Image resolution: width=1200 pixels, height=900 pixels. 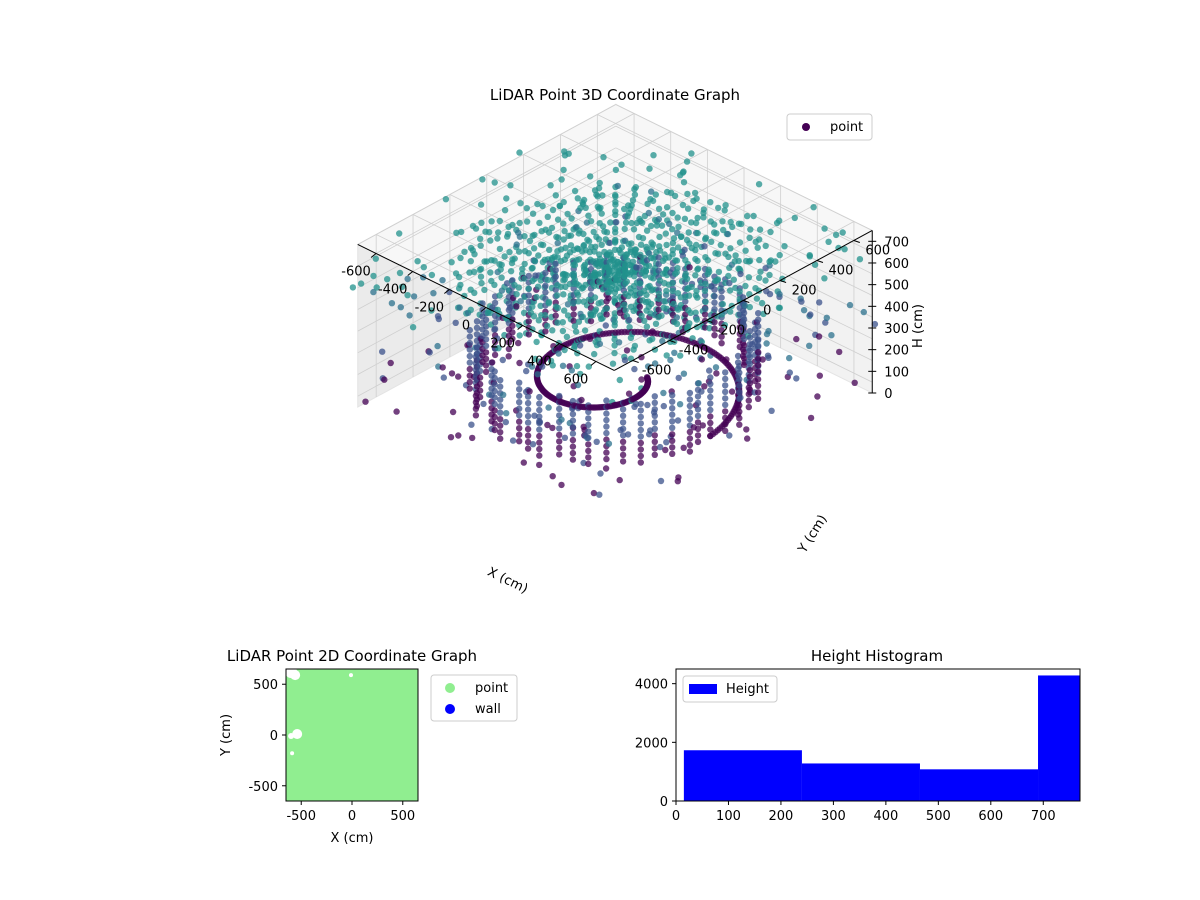 I want to click on grid-wall-z-left, so click(x=486, y=196).